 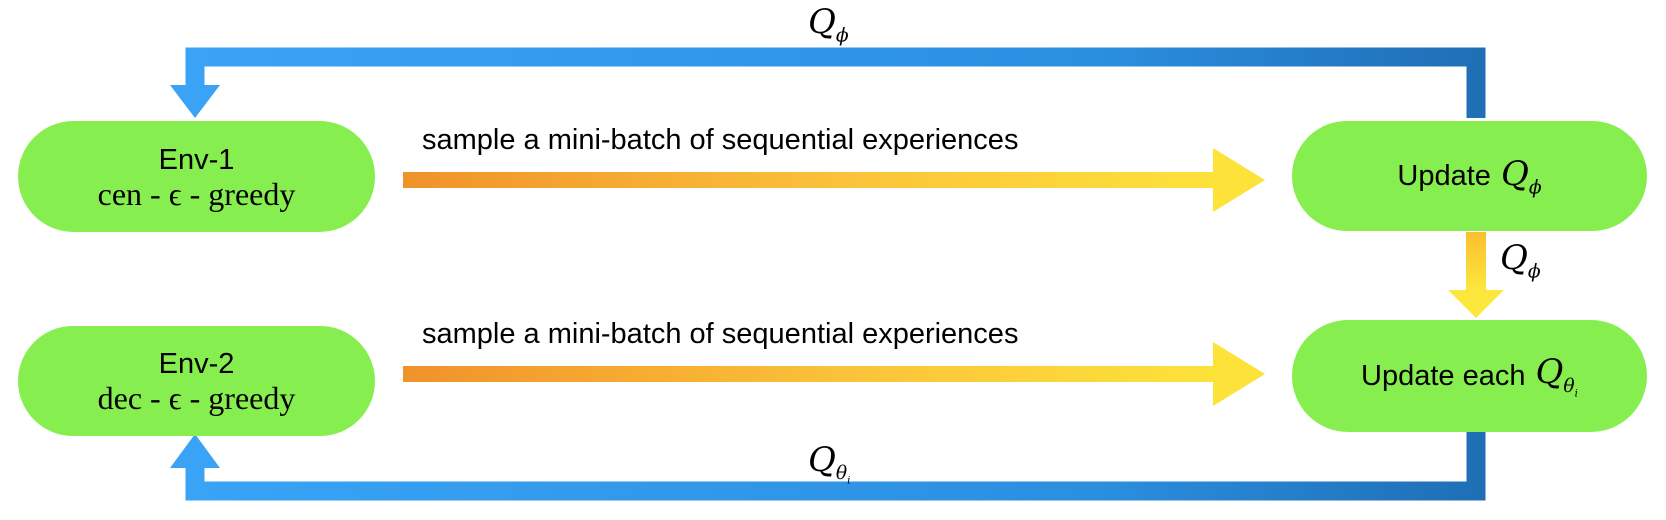 What do you see at coordinates (196, 398) in the screenshot?
I see `env-2-policy: dec - ϵ - greedy` at bounding box center [196, 398].